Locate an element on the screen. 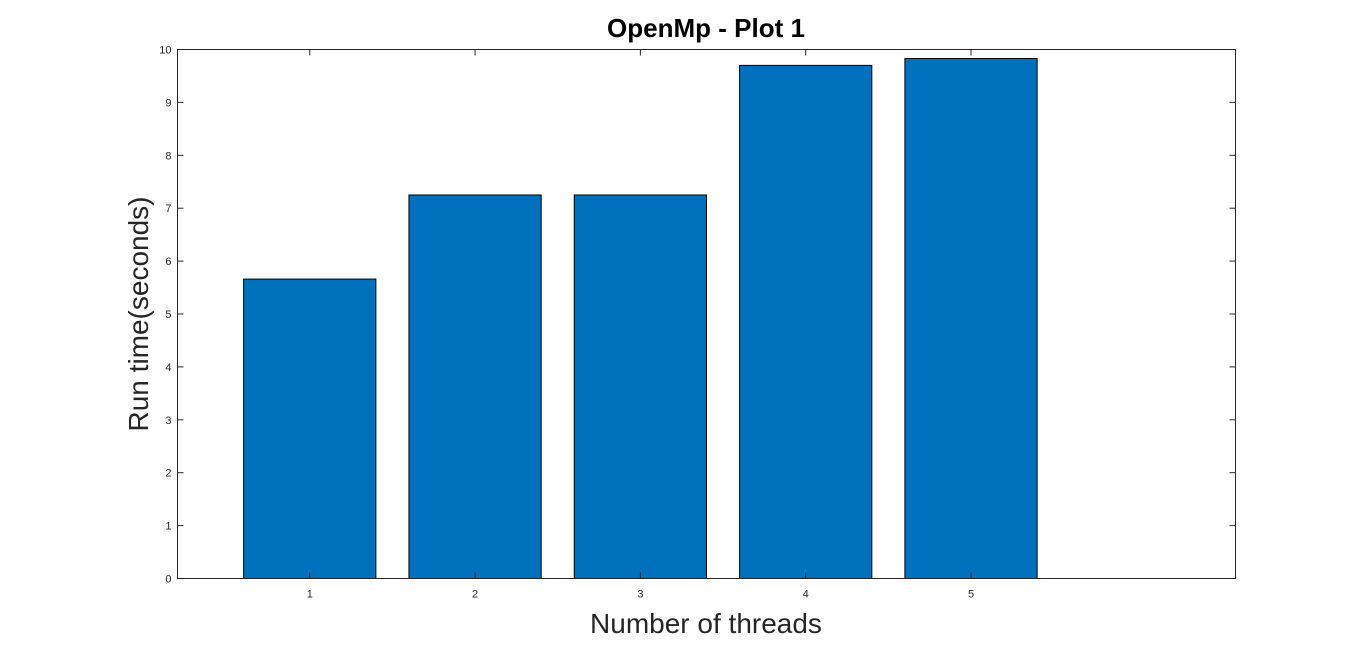  y-tick-label: 7 is located at coordinates (168, 209).